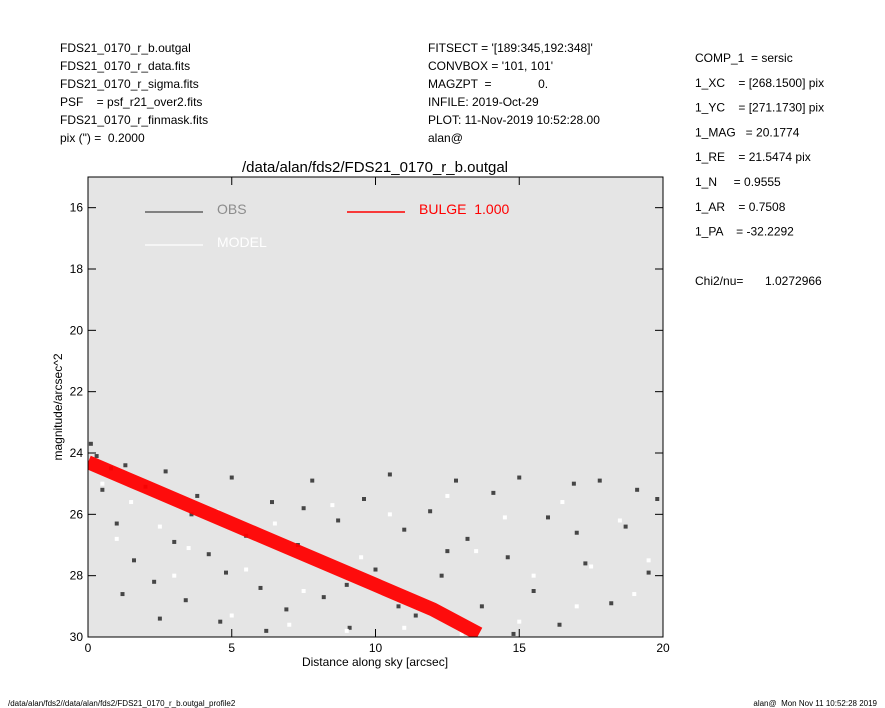  What do you see at coordinates (663, 648) in the screenshot?
I see `x-tick-label: 20` at bounding box center [663, 648].